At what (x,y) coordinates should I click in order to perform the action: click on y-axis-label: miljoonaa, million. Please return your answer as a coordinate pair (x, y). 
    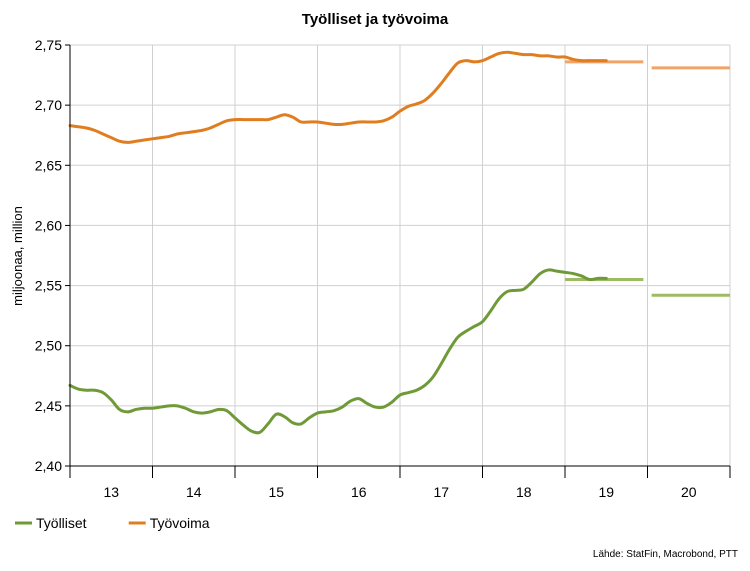
    Looking at the image, I should click on (17, 256).